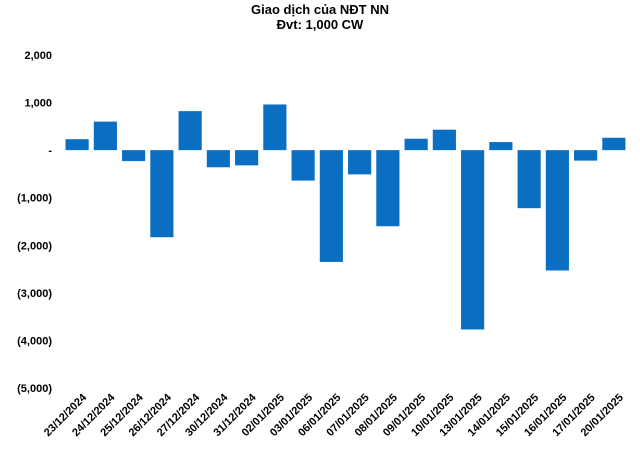  What do you see at coordinates (34, 199) in the screenshot?
I see `y-tick-label: (1,000)` at bounding box center [34, 199].